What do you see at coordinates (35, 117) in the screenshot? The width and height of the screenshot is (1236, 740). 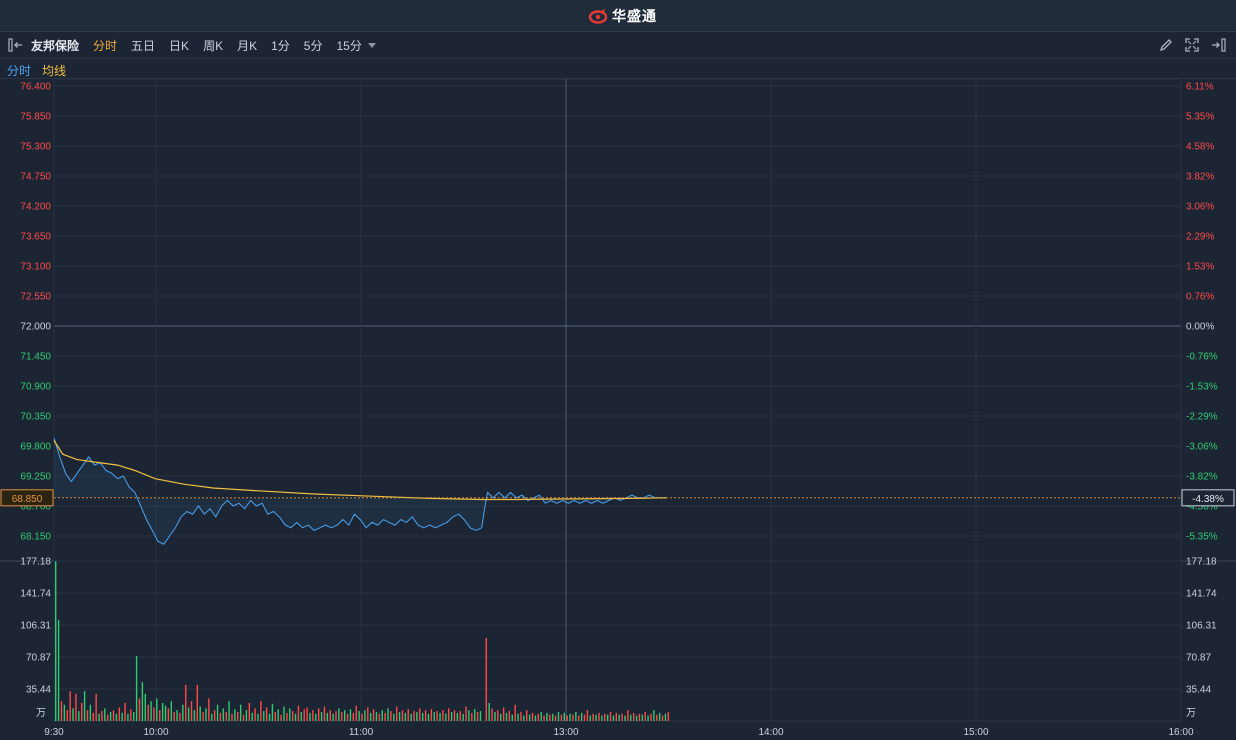 I see `price-tick-label: 75.850` at bounding box center [35, 117].